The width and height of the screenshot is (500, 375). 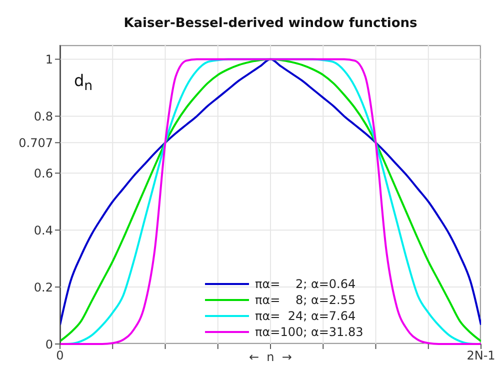 I want to click on y-tick-label: 1, so click(x=49, y=59).